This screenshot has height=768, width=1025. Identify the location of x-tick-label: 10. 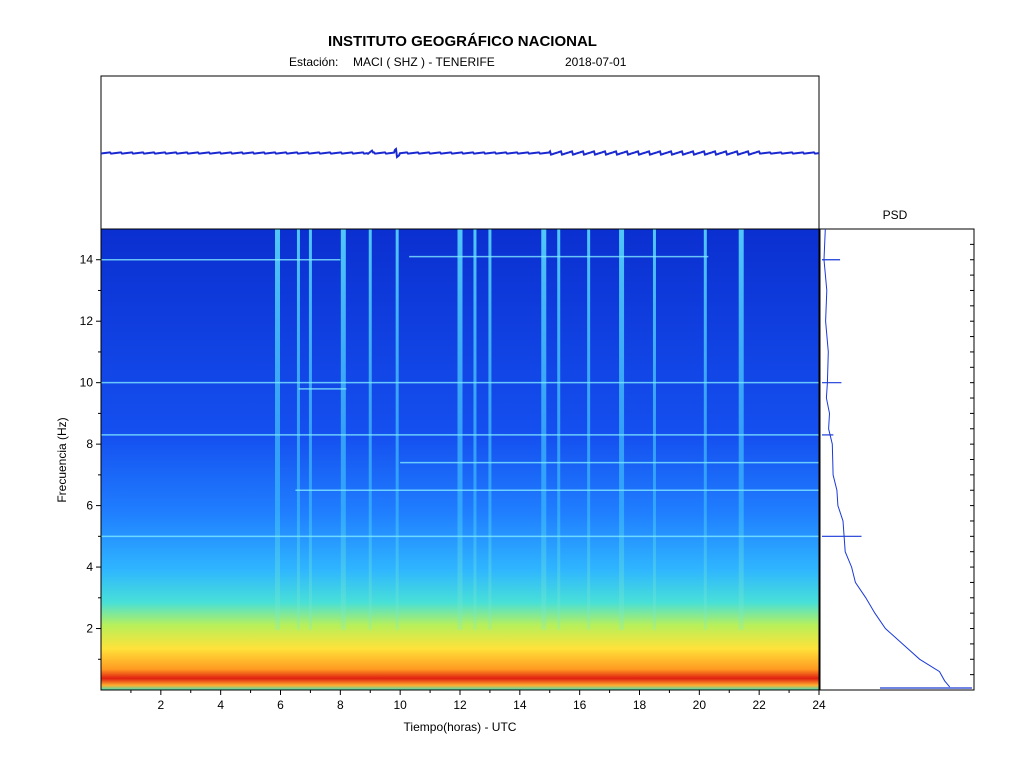
(400, 705).